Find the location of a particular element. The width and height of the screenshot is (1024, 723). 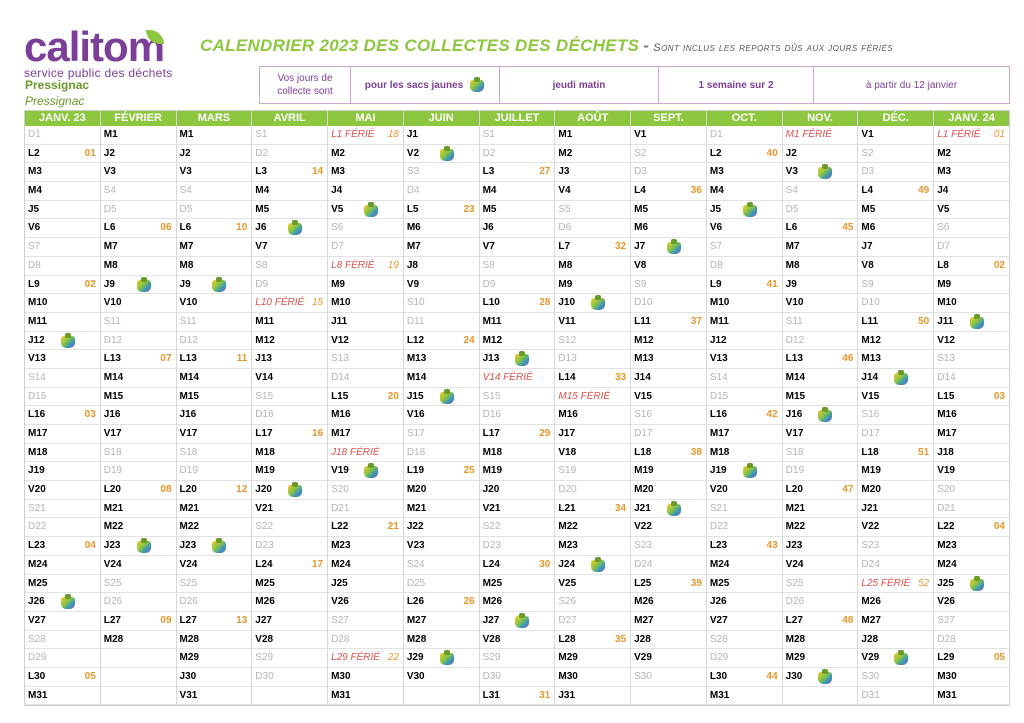

day-cell: J2 is located at coordinates (138, 154).